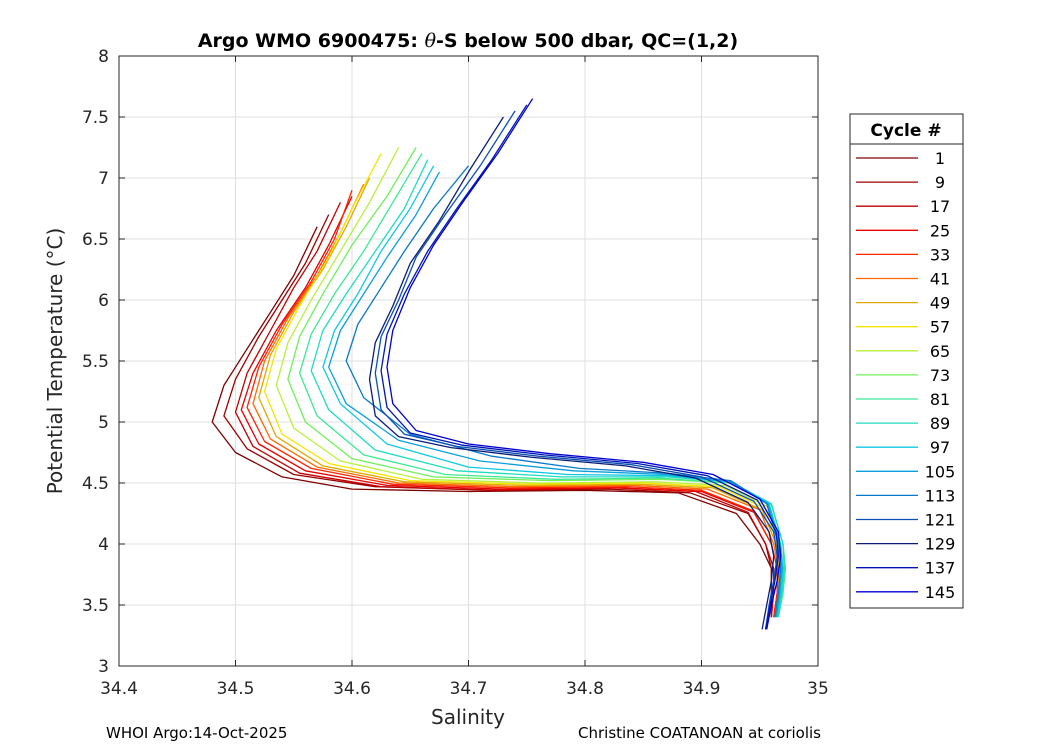 Image resolution: width=1050 pixels, height=750 pixels. Describe the element at coordinates (119, 689) in the screenshot. I see `x-tick-label: 34.4` at that location.